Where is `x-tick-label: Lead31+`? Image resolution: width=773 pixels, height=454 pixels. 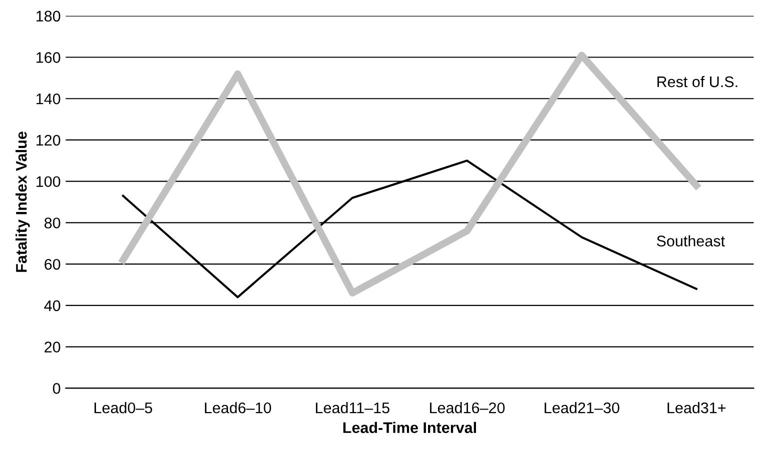 x-tick-label: Lead31+ is located at coordinates (697, 408).